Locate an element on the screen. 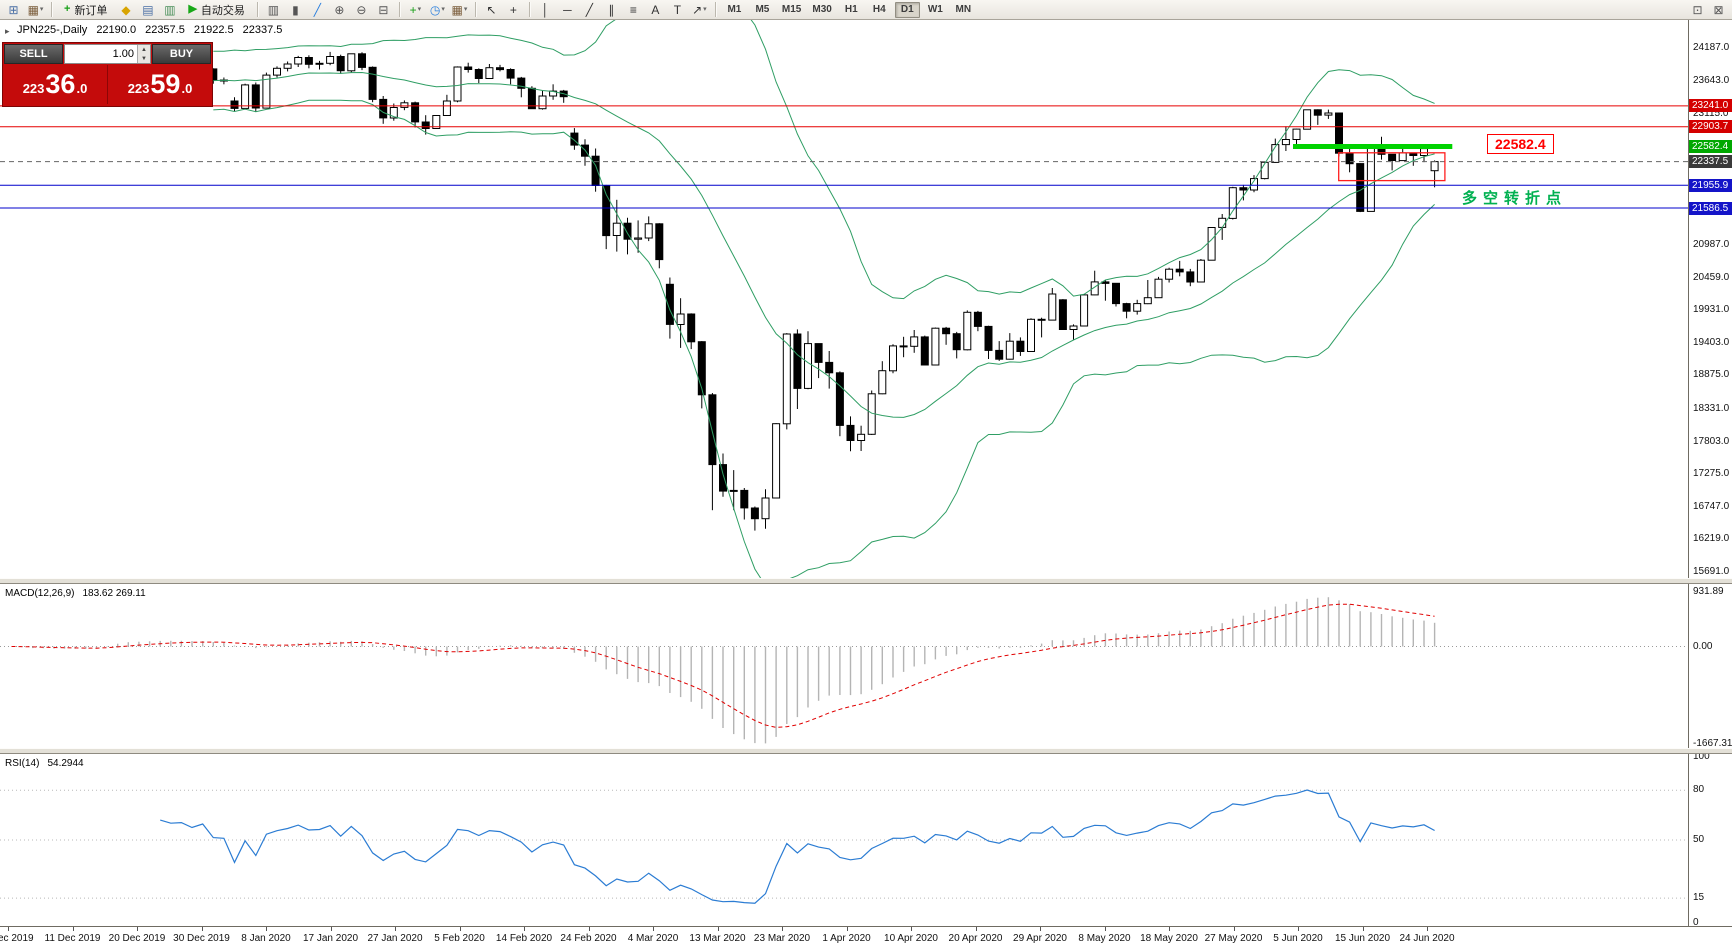 This screenshot has width=1732, height=948. zoom-in-icon: ⊕ is located at coordinates (339, 9).